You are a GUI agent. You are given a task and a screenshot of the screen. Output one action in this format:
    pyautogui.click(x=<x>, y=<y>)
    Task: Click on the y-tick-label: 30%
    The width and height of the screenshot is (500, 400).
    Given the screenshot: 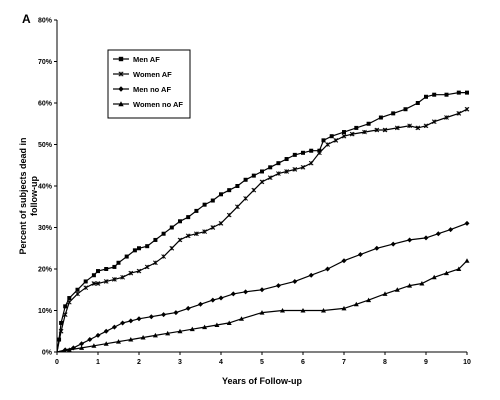 What is the action you would take?
    pyautogui.click(x=45, y=228)
    